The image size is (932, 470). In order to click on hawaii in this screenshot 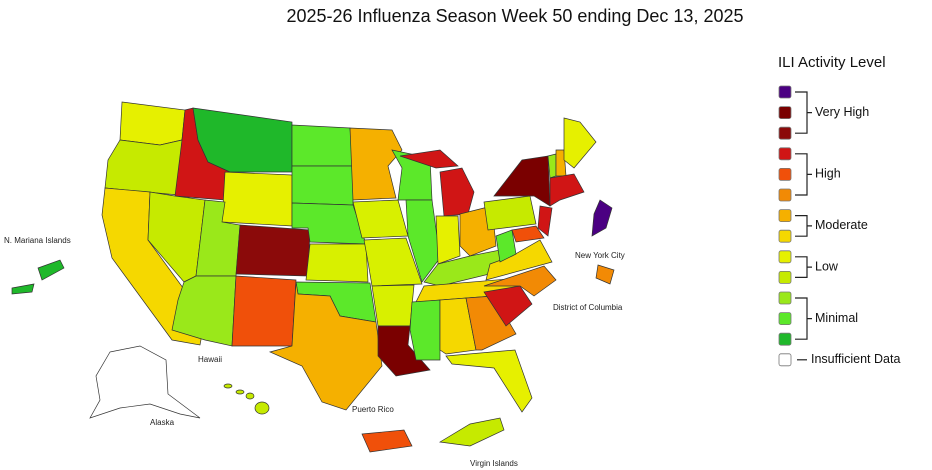, I will do `click(246, 399)`.